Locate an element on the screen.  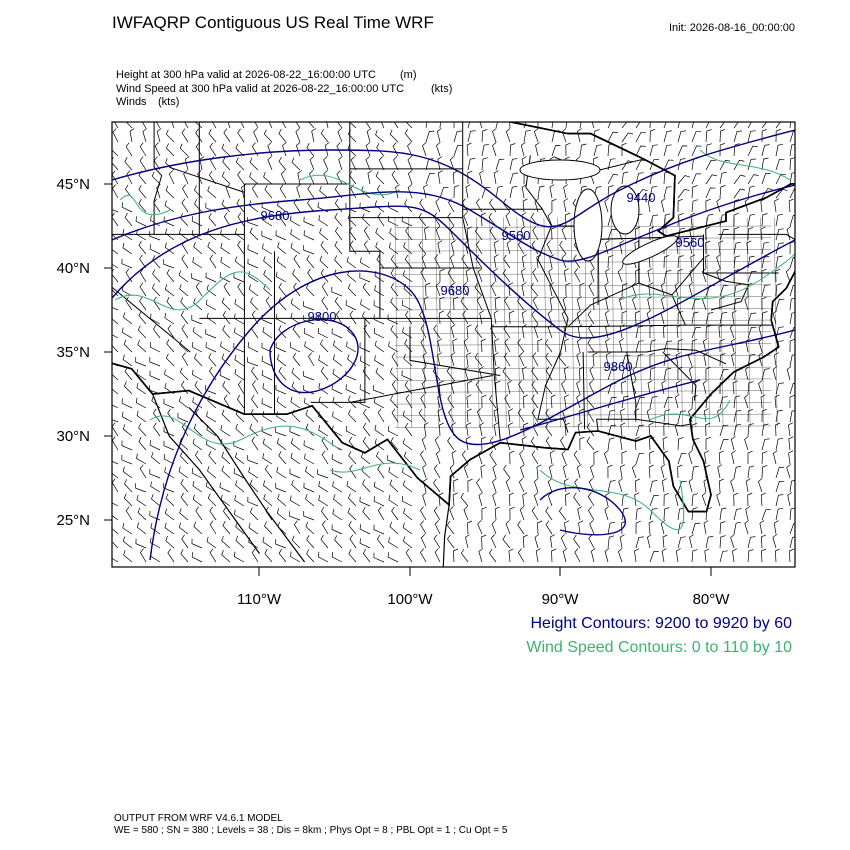
coastline is located at coordinates (247, 484).